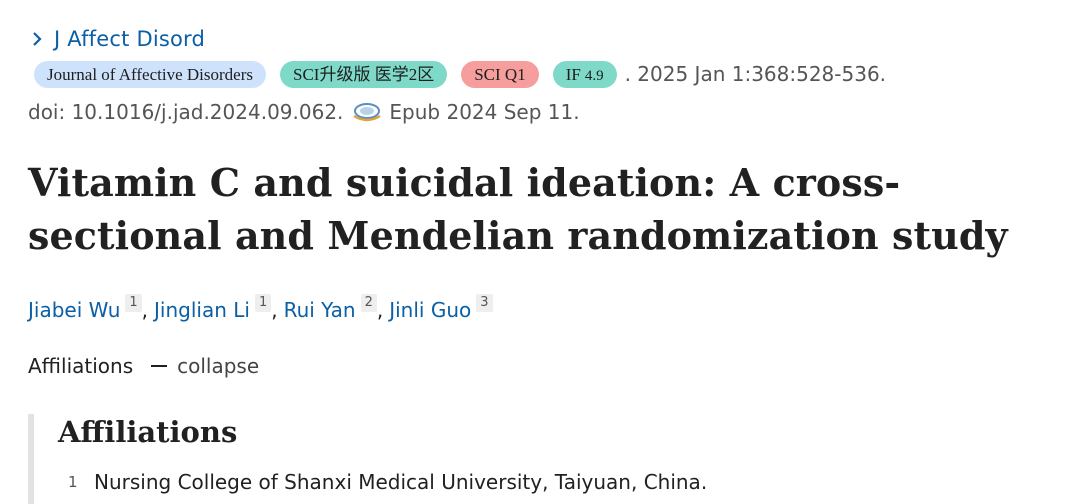  I want to click on doi-text: doi: 10.1016/j.jad.2024.09.062., so click(186, 112).